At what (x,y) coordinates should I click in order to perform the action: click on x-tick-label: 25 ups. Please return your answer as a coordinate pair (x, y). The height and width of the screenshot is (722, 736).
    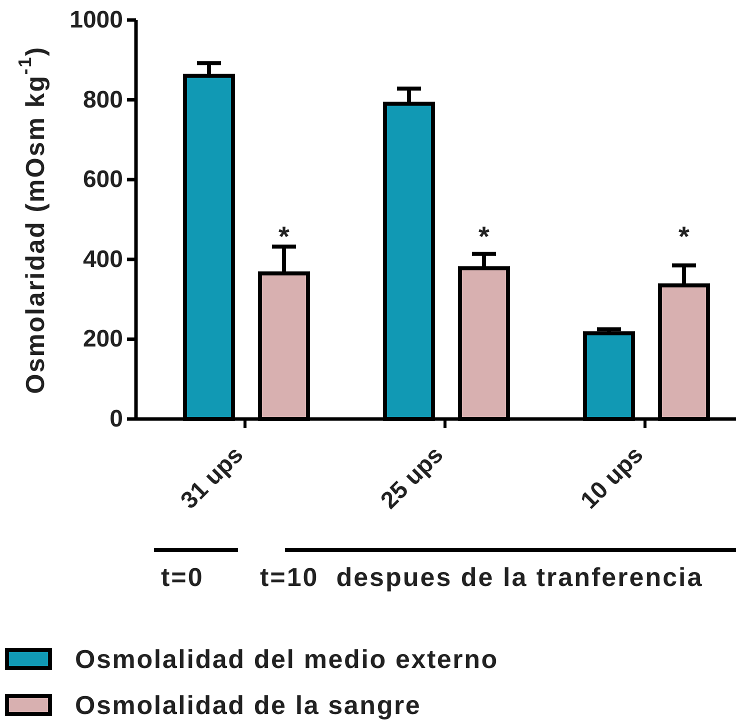
    Looking at the image, I should click on (412, 477).